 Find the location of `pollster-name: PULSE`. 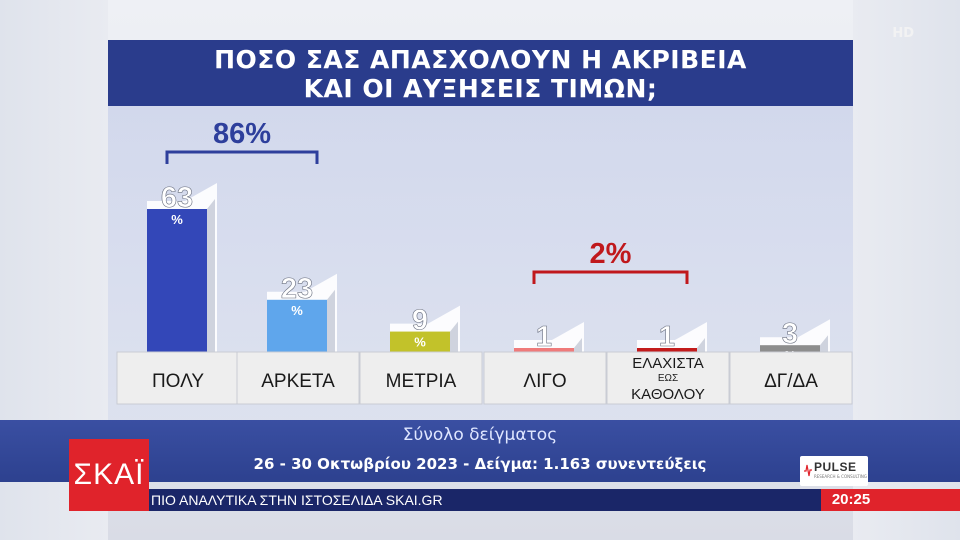

pollster-name: PULSE is located at coordinates (835, 467).